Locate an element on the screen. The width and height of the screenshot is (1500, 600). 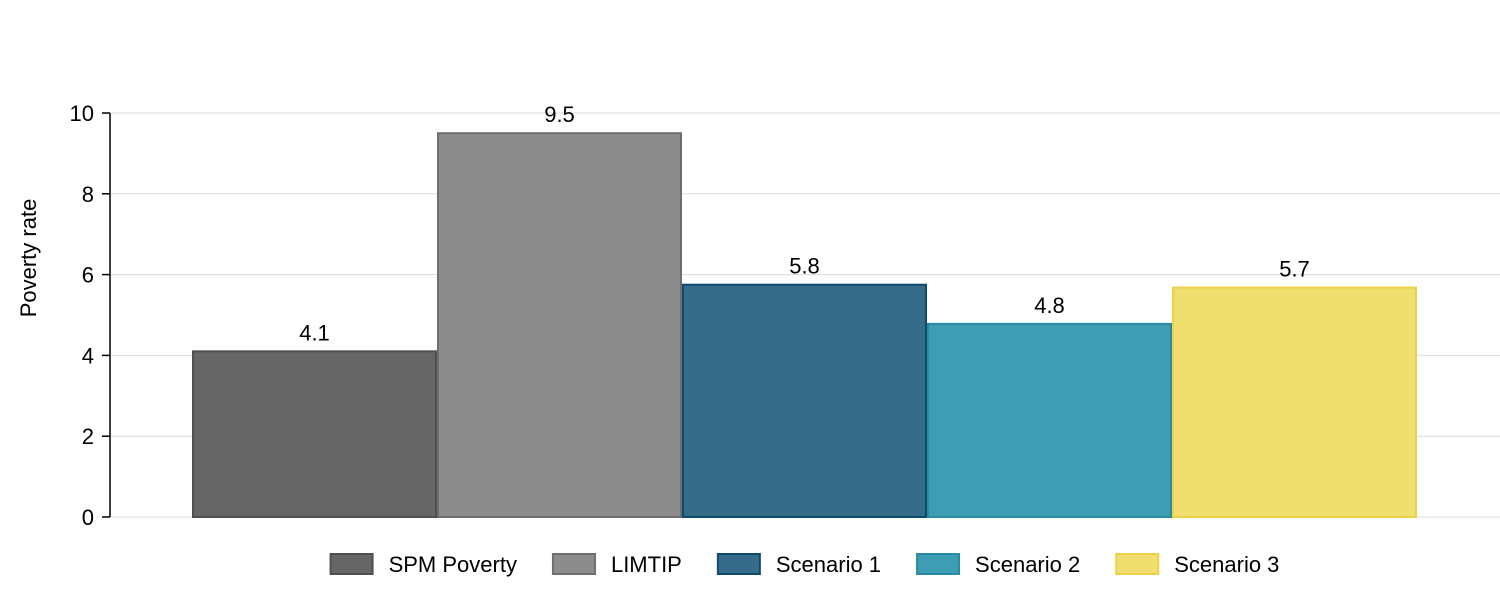
legend-item: Scenario 1 is located at coordinates (798, 564).